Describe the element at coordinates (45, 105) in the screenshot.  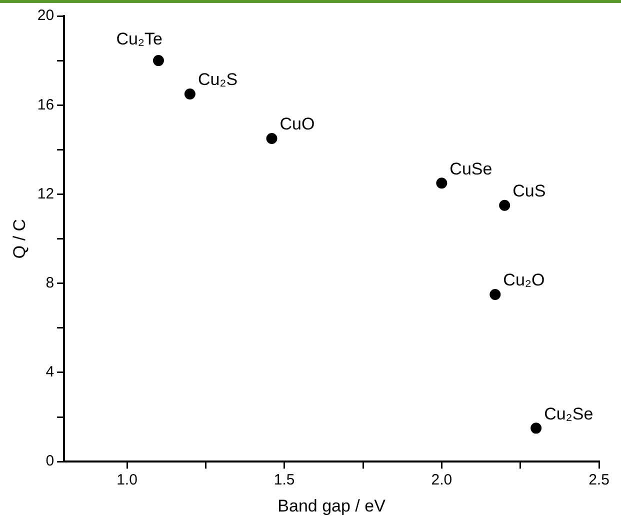
I see `y-tick-label: 16` at that location.